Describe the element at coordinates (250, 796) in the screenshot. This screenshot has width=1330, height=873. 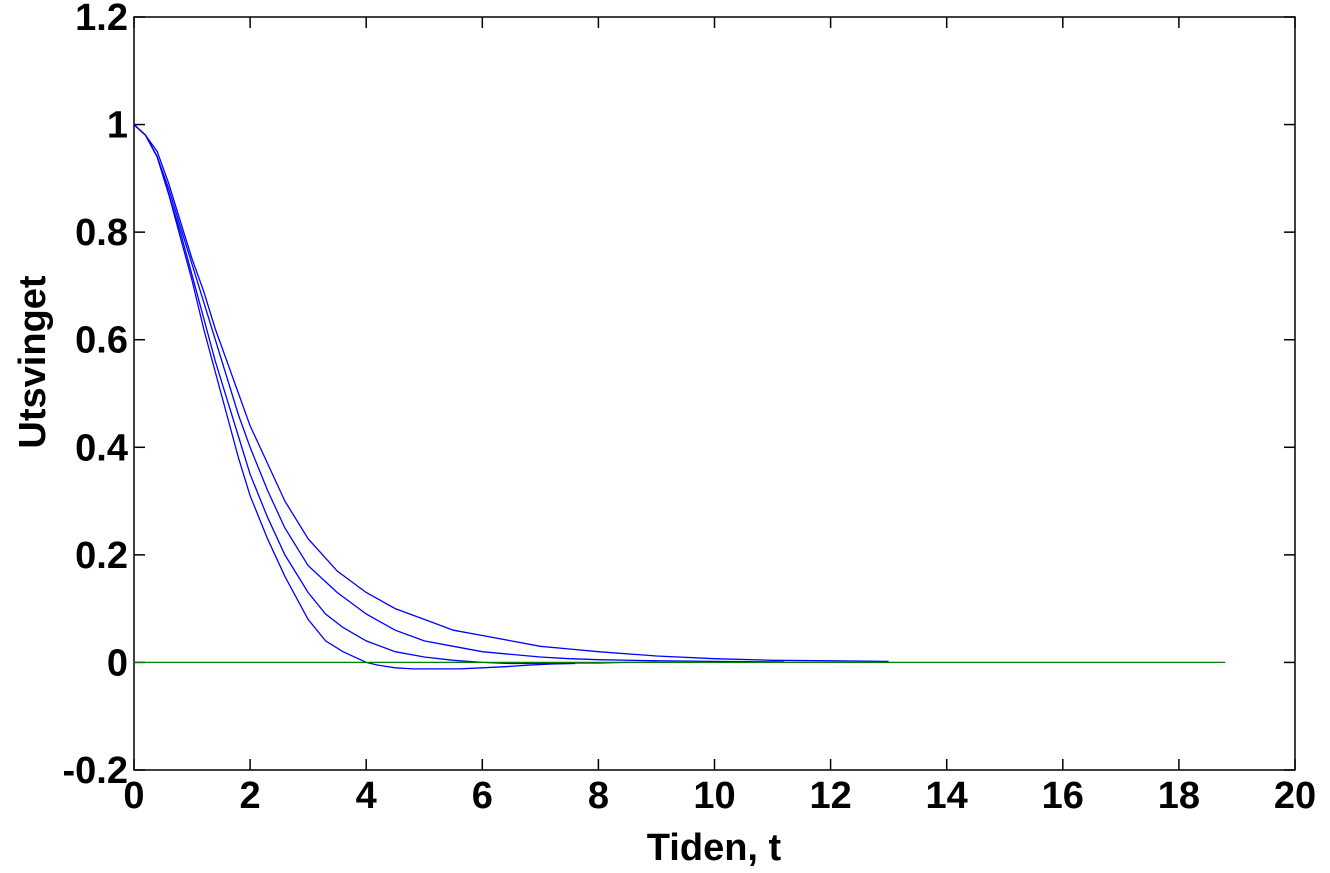
I see `x-tick-label: 2` at that location.